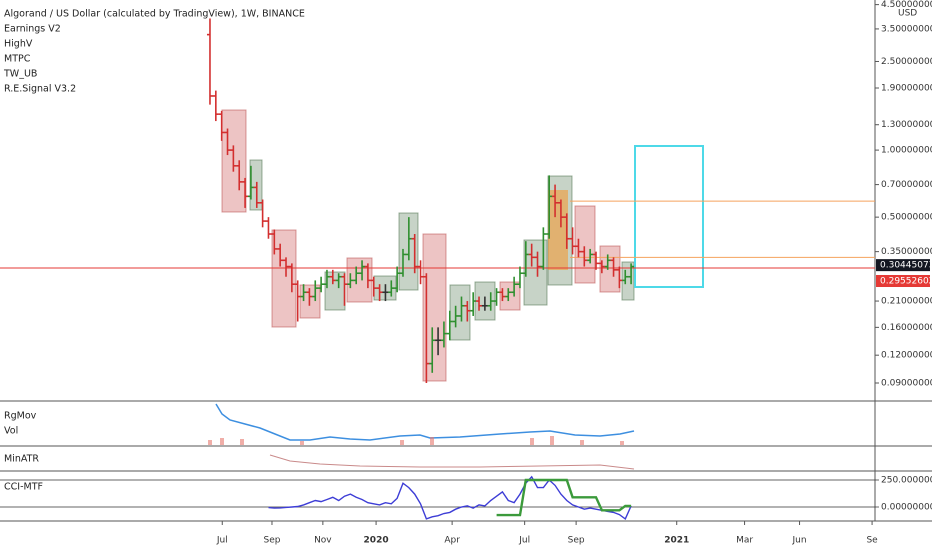 This screenshot has width=932, height=550. What do you see at coordinates (40, 89) in the screenshot?
I see `indicator-label: R.E.Signal V3.2` at bounding box center [40, 89].